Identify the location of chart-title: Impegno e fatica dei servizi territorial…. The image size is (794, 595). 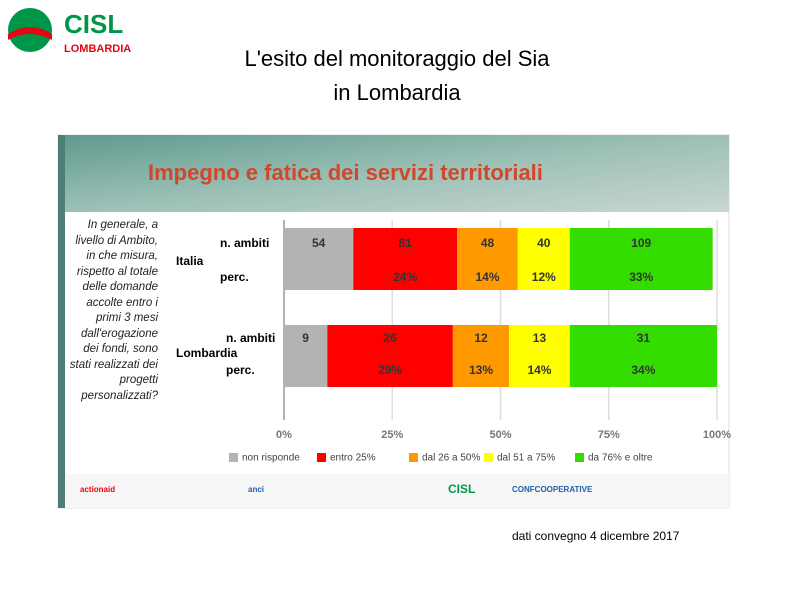
(345, 172).